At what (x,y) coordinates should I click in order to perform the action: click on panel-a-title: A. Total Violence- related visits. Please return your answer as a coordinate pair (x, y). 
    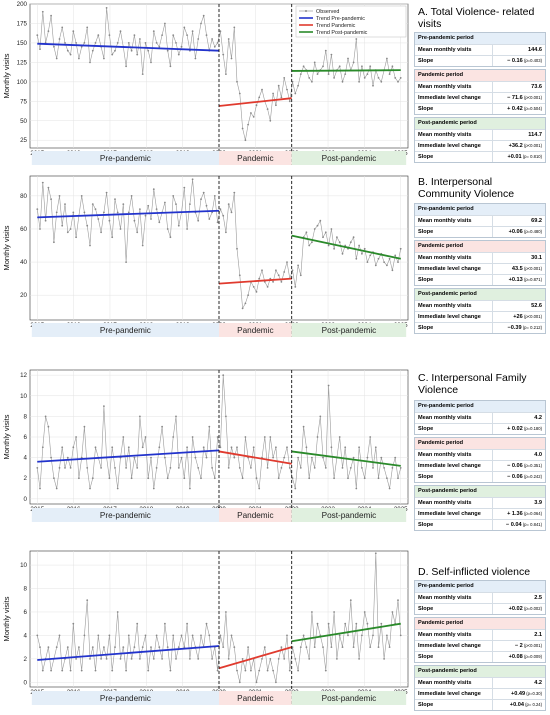
    Looking at the image, I should click on (476, 18).